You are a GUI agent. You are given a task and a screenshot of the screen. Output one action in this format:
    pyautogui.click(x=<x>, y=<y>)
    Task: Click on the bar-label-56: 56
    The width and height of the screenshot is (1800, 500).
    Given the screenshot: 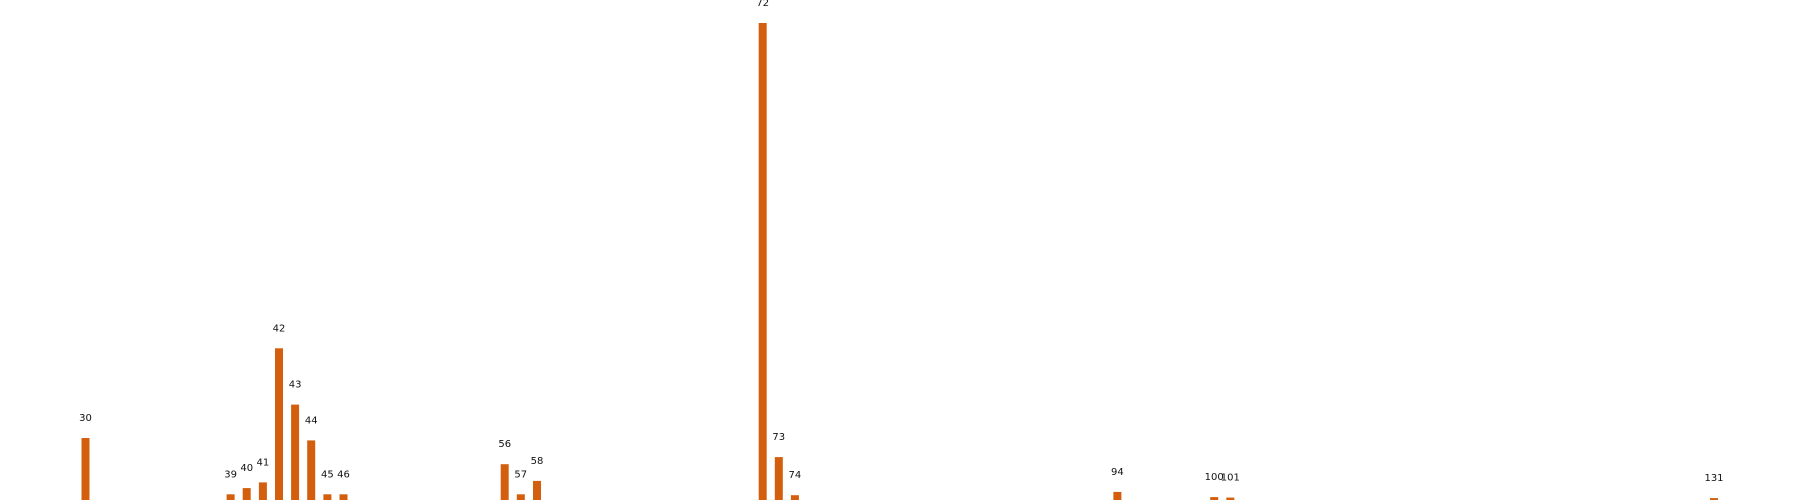 What is the action you would take?
    pyautogui.click(x=504, y=444)
    